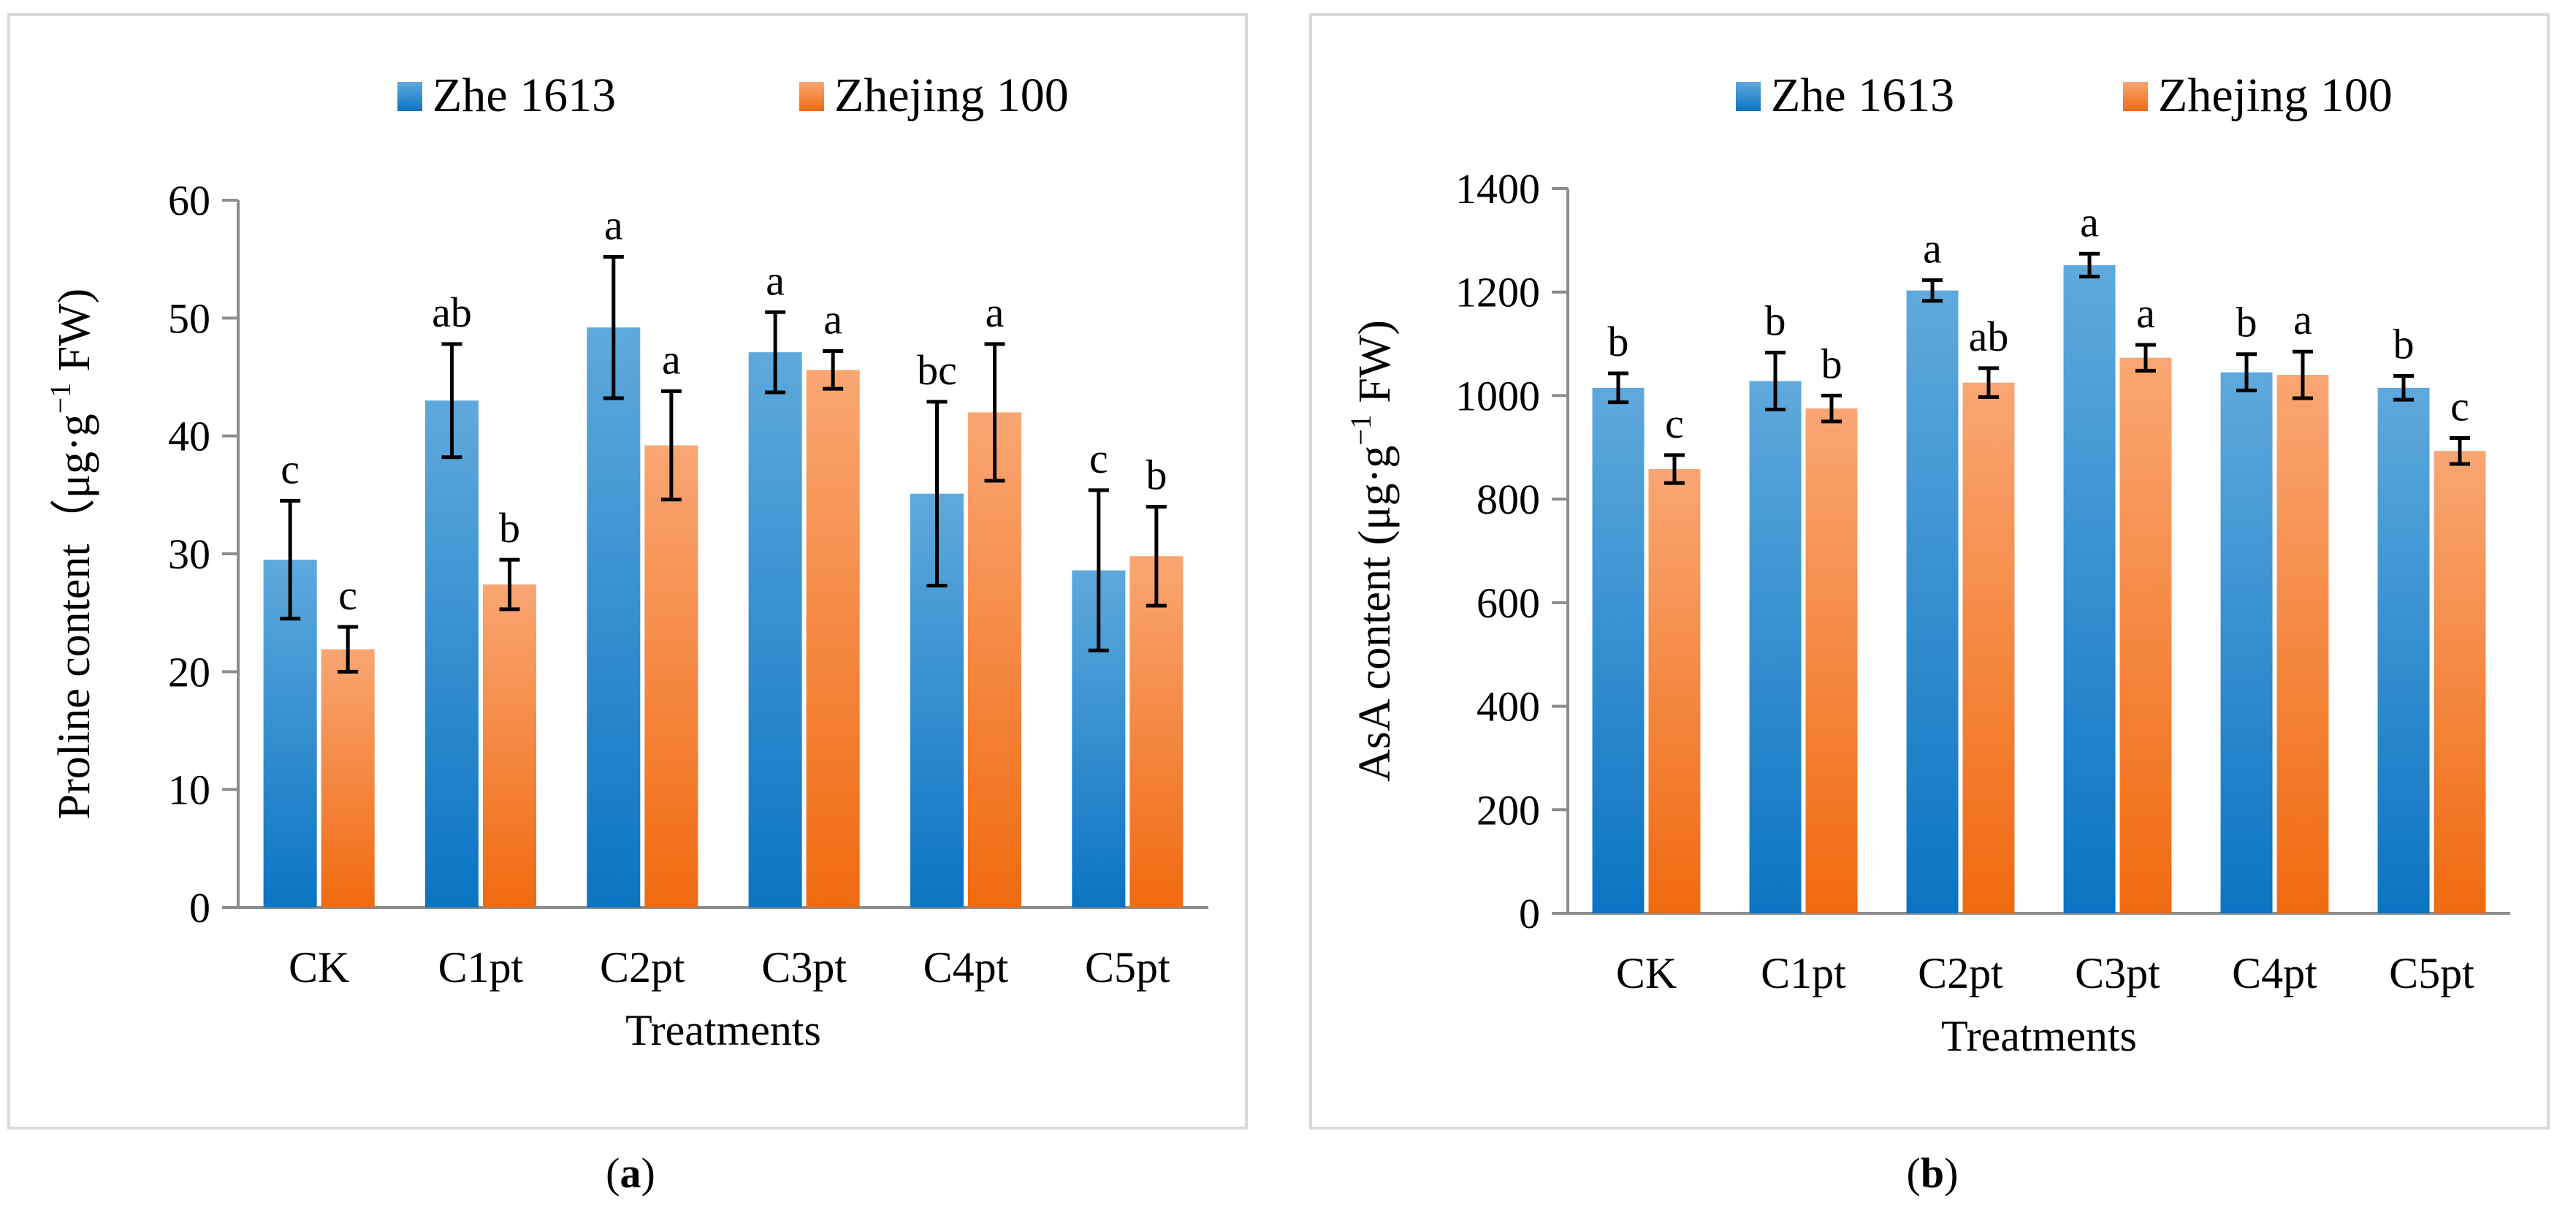 Image resolution: width=2576 pixels, height=1226 pixels. I want to click on bar-zhejing100-c1pt, so click(510, 745).